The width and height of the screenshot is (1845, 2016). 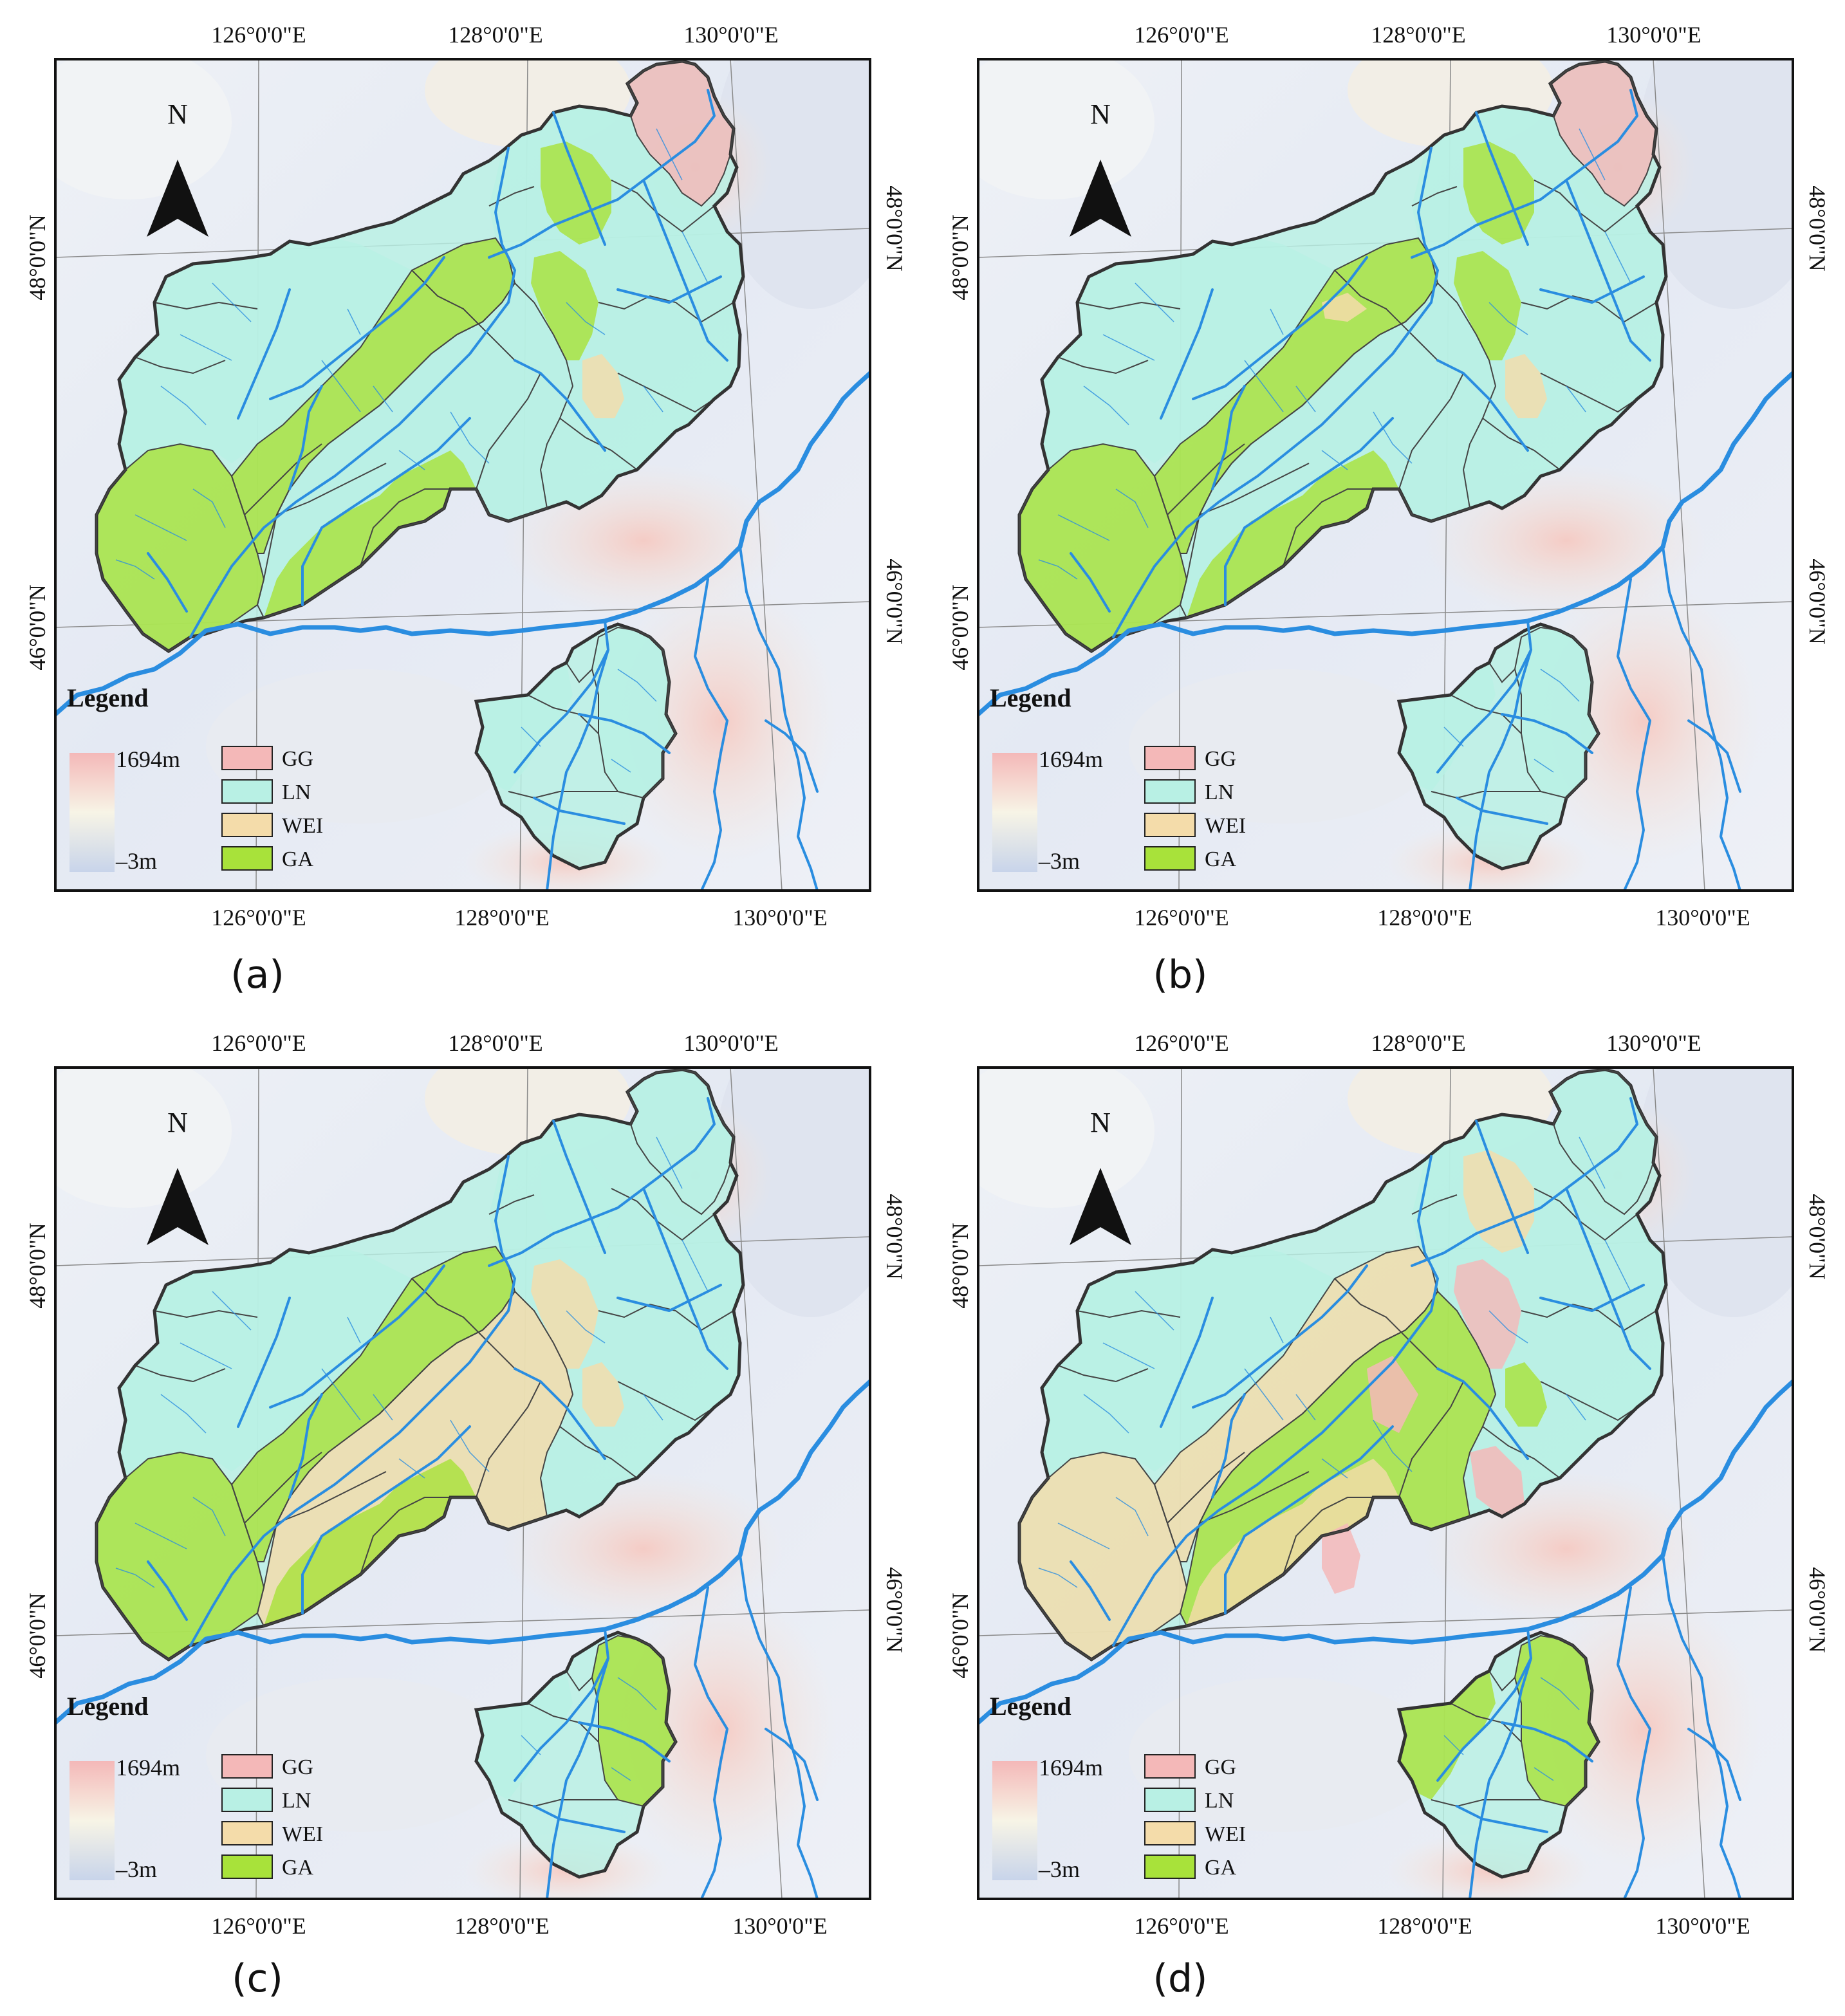 I want to click on graticule-line, so click(x=1679, y=1483).